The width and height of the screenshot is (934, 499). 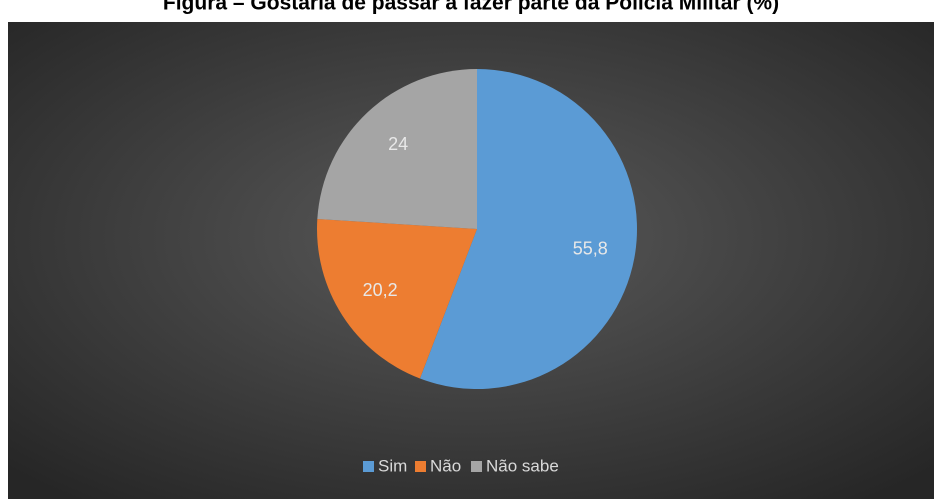 What do you see at coordinates (380, 290) in the screenshot?
I see `data-label: 20,2` at bounding box center [380, 290].